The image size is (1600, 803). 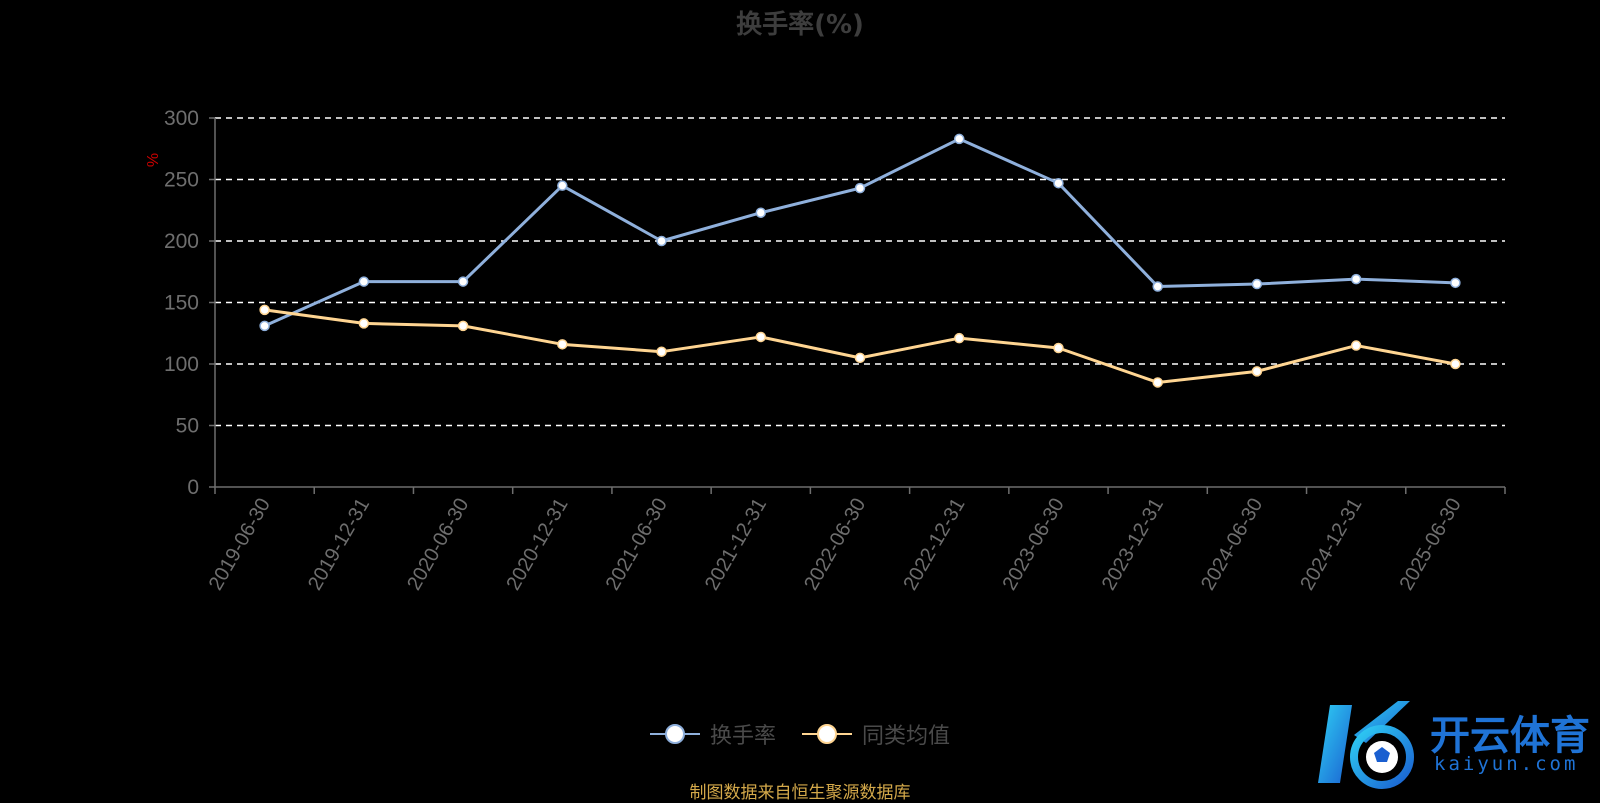 I want to click on x-tick-label: 2024-06-30, so click(x=1232, y=545).